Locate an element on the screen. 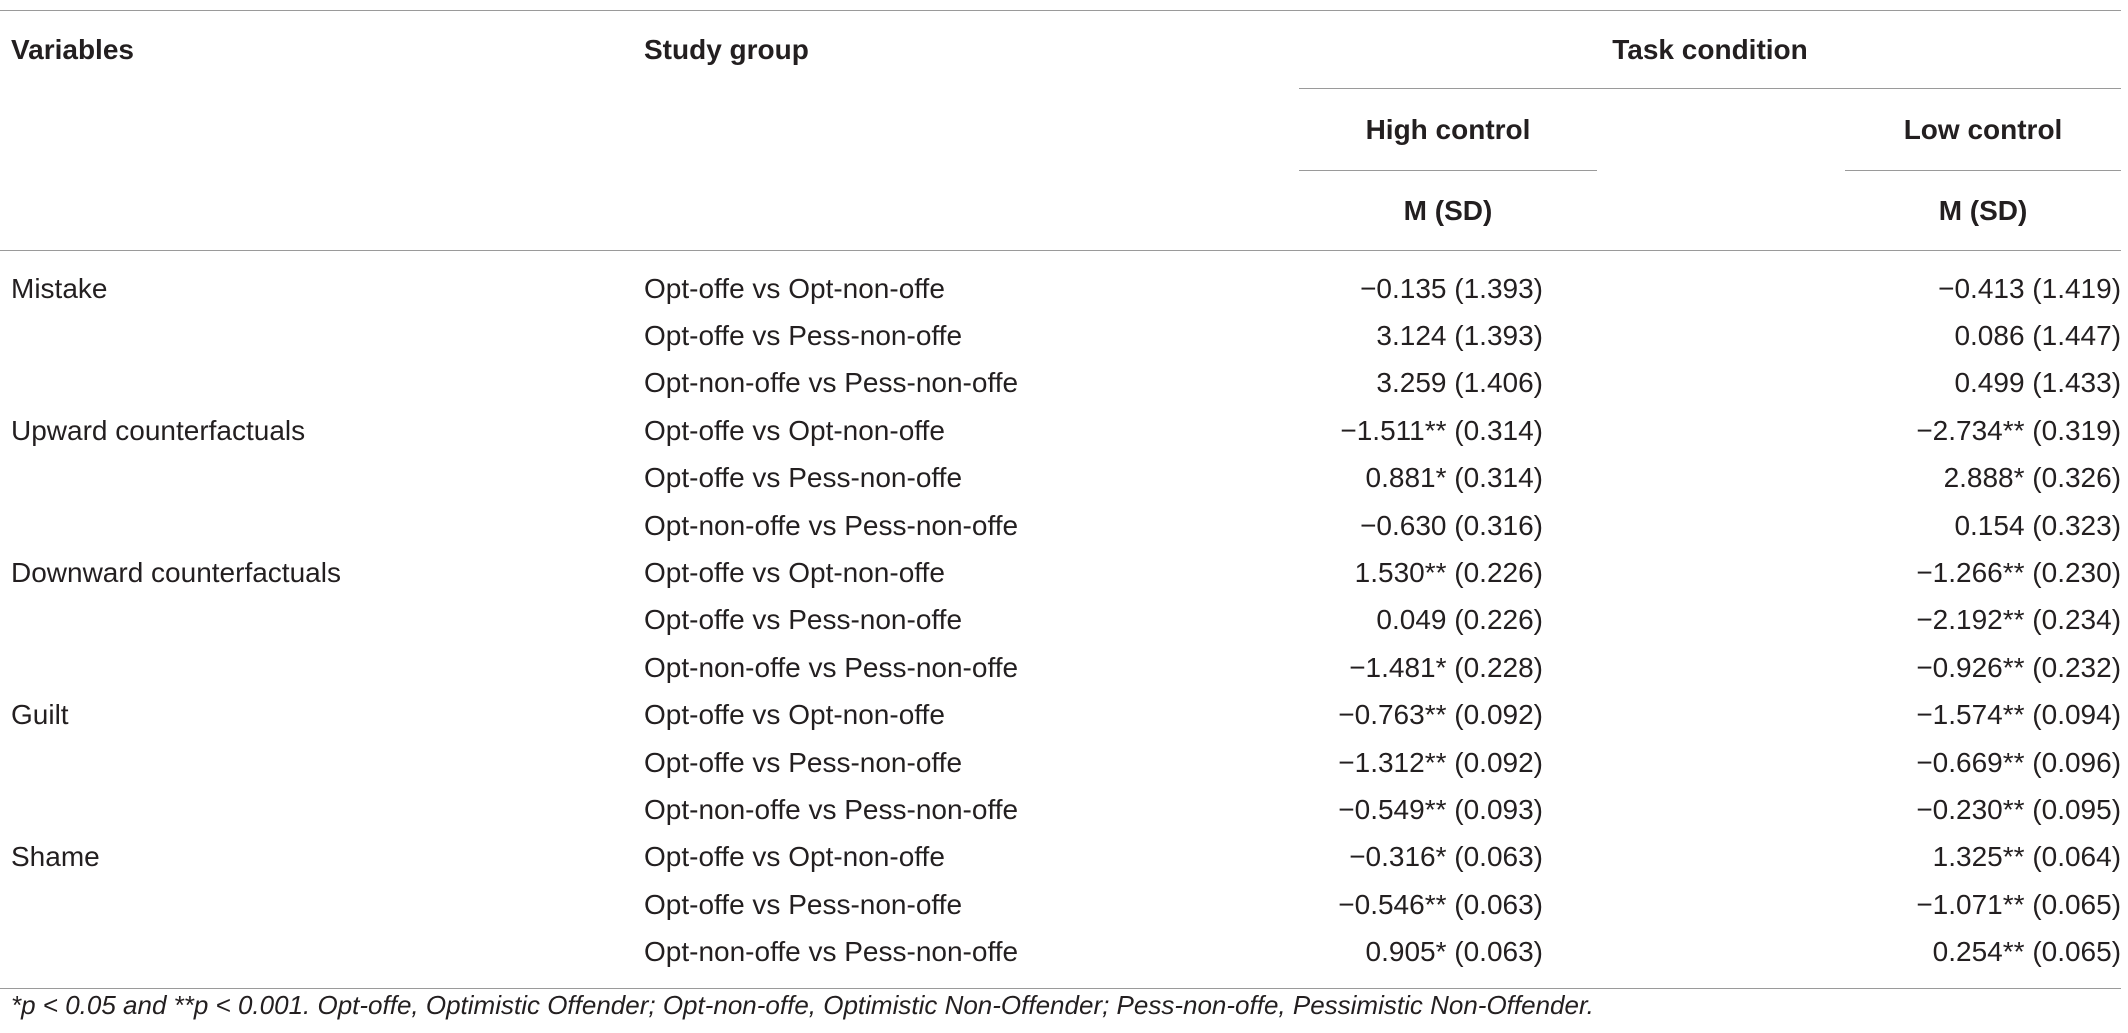 Image resolution: width=2128 pixels, height=1033 pixels. header-task-condition: Task condition is located at coordinates (1710, 49).